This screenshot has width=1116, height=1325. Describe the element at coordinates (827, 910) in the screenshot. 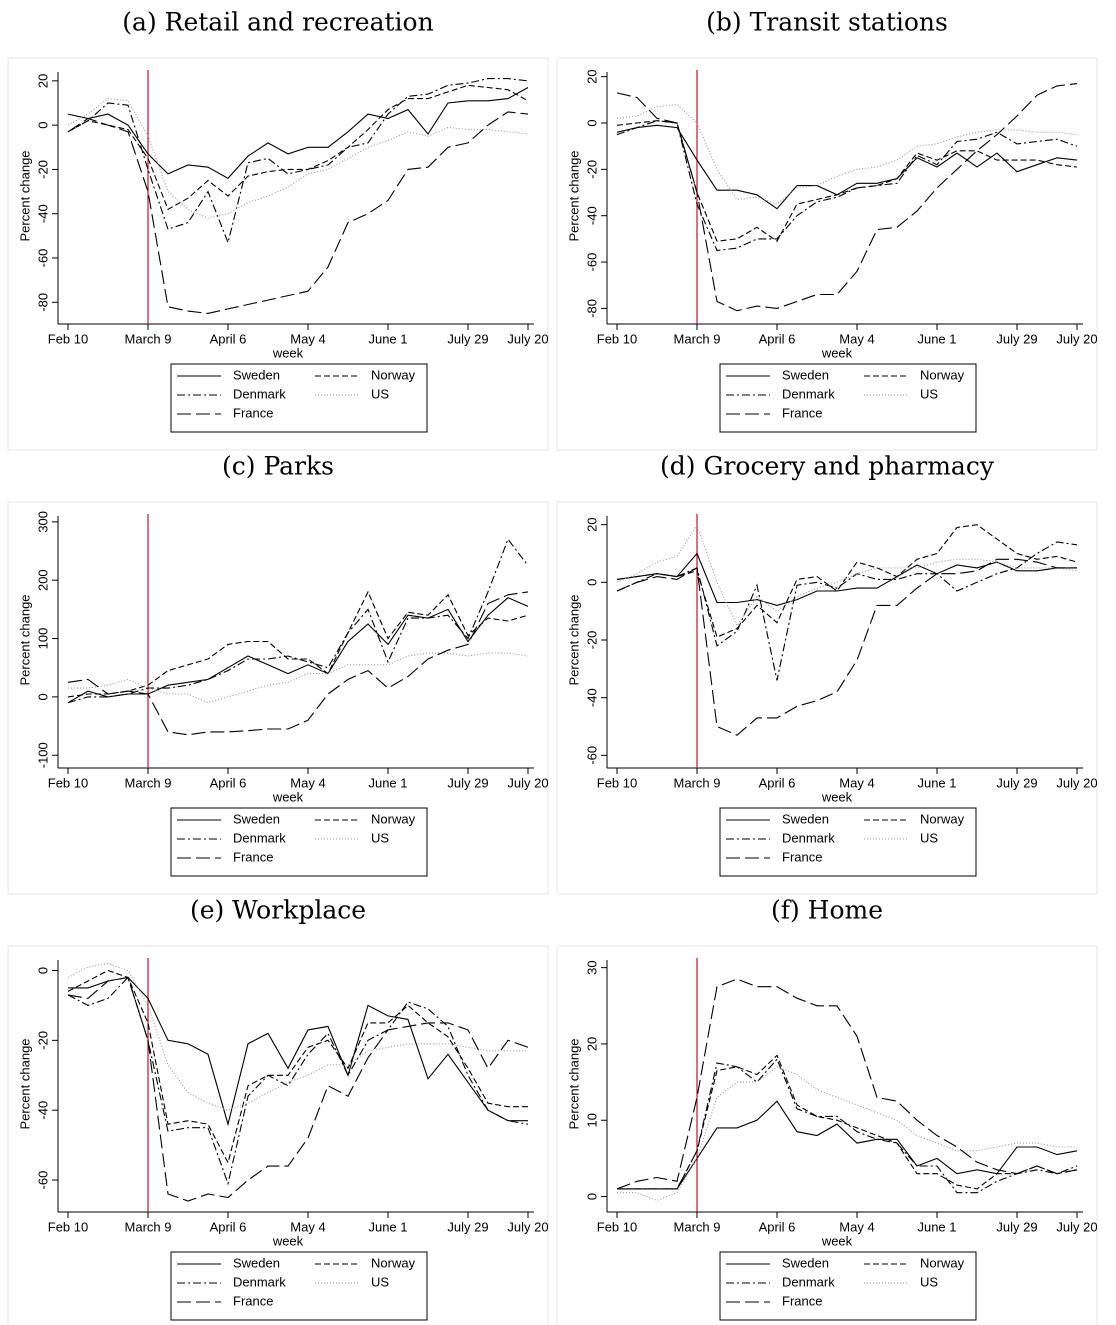

I see `panel-title: (f) Home` at that location.